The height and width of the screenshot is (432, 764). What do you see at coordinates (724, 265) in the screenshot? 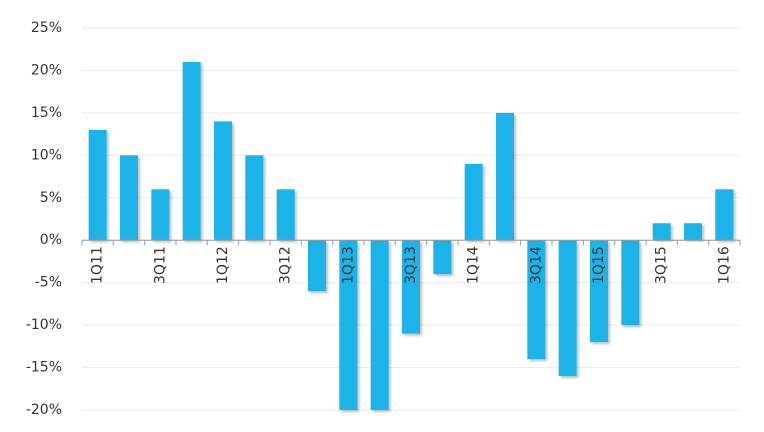
I see `x-tick-label: 1Q16` at bounding box center [724, 265].